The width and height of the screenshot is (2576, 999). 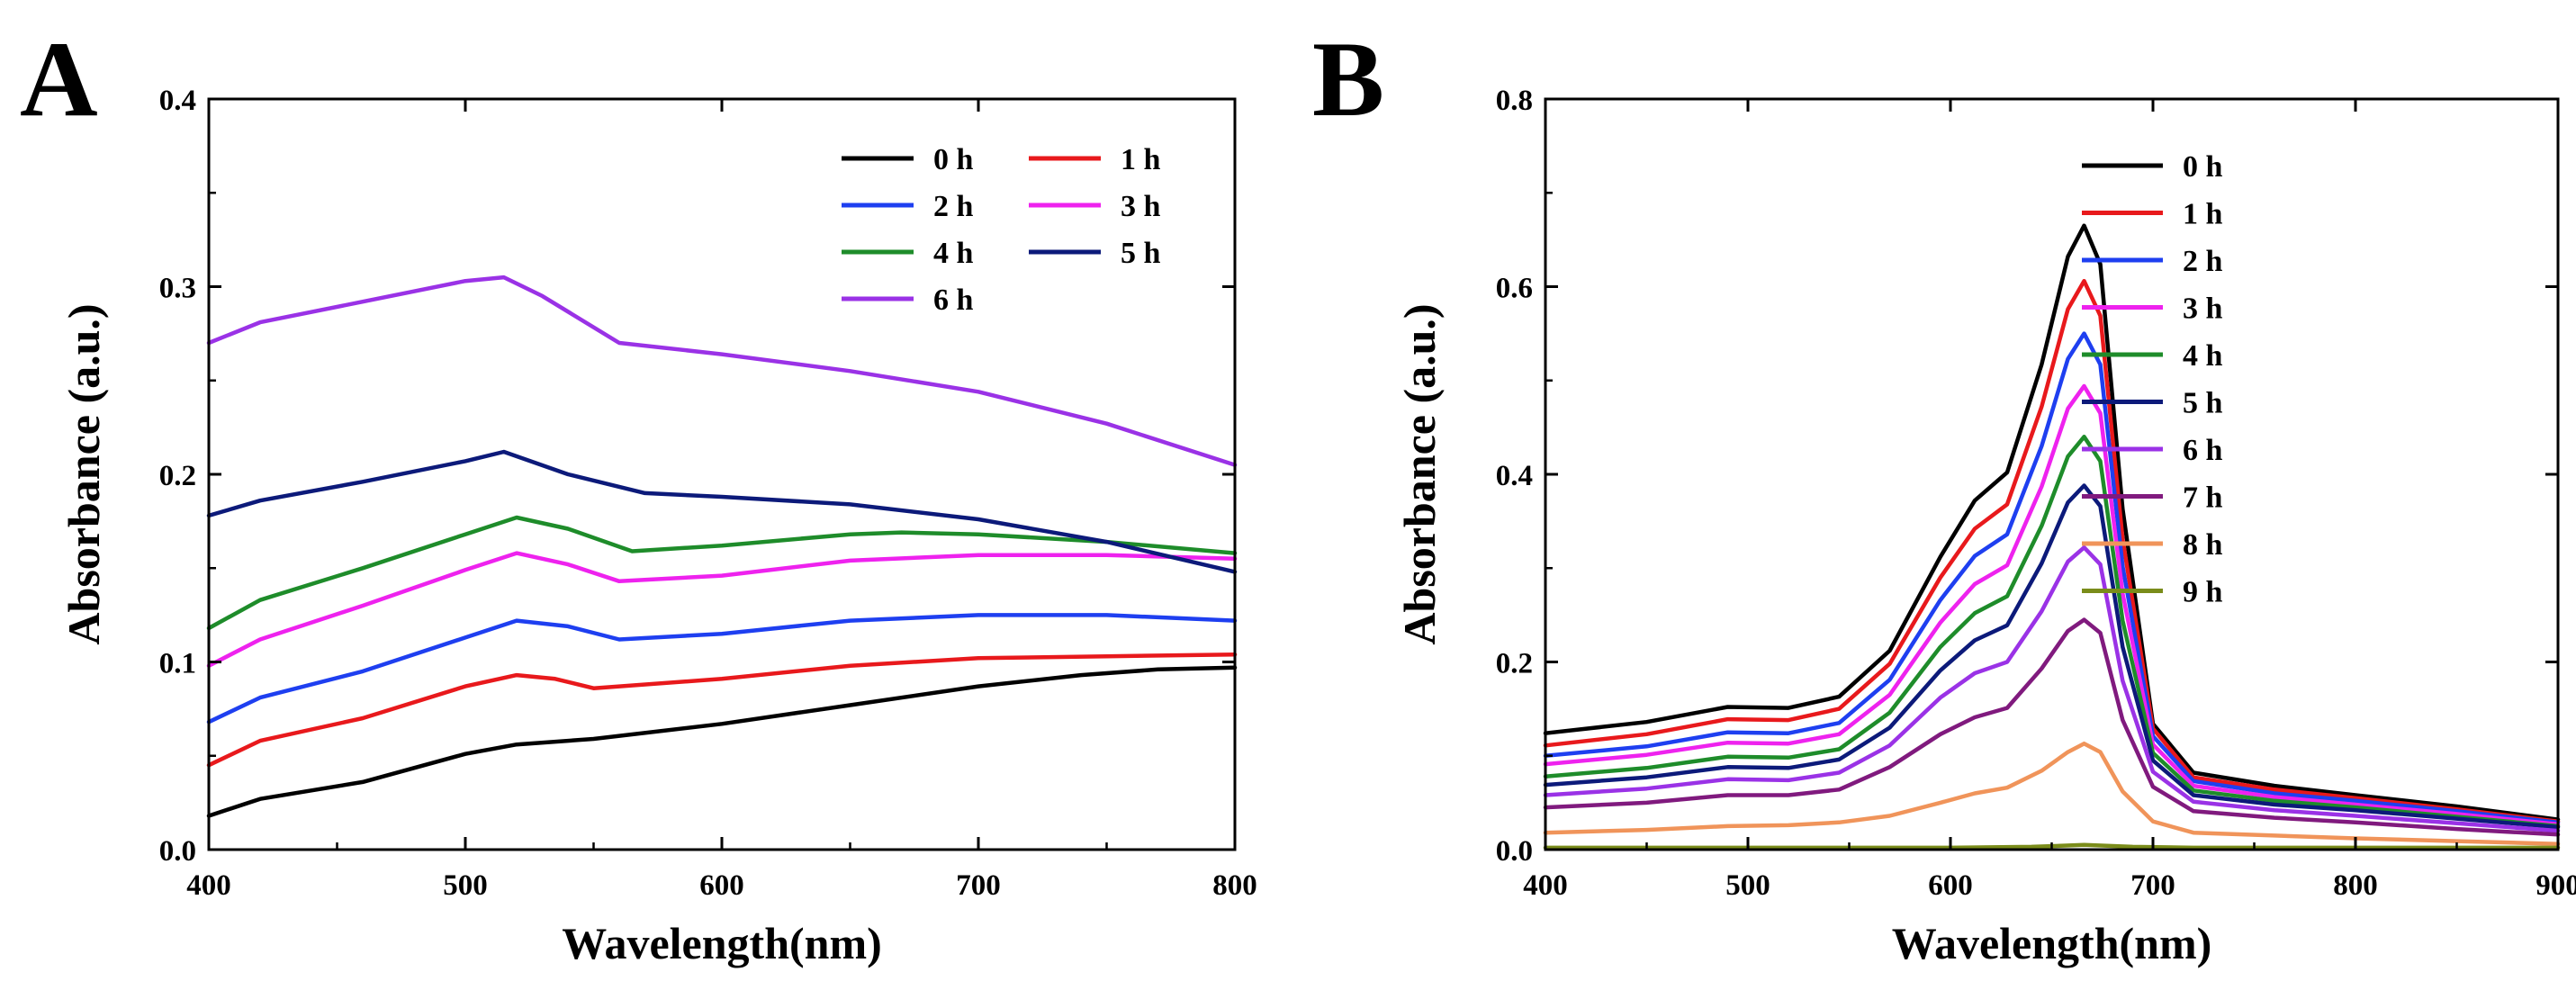 What do you see at coordinates (59, 79) in the screenshot?
I see `panel-label: A` at bounding box center [59, 79].